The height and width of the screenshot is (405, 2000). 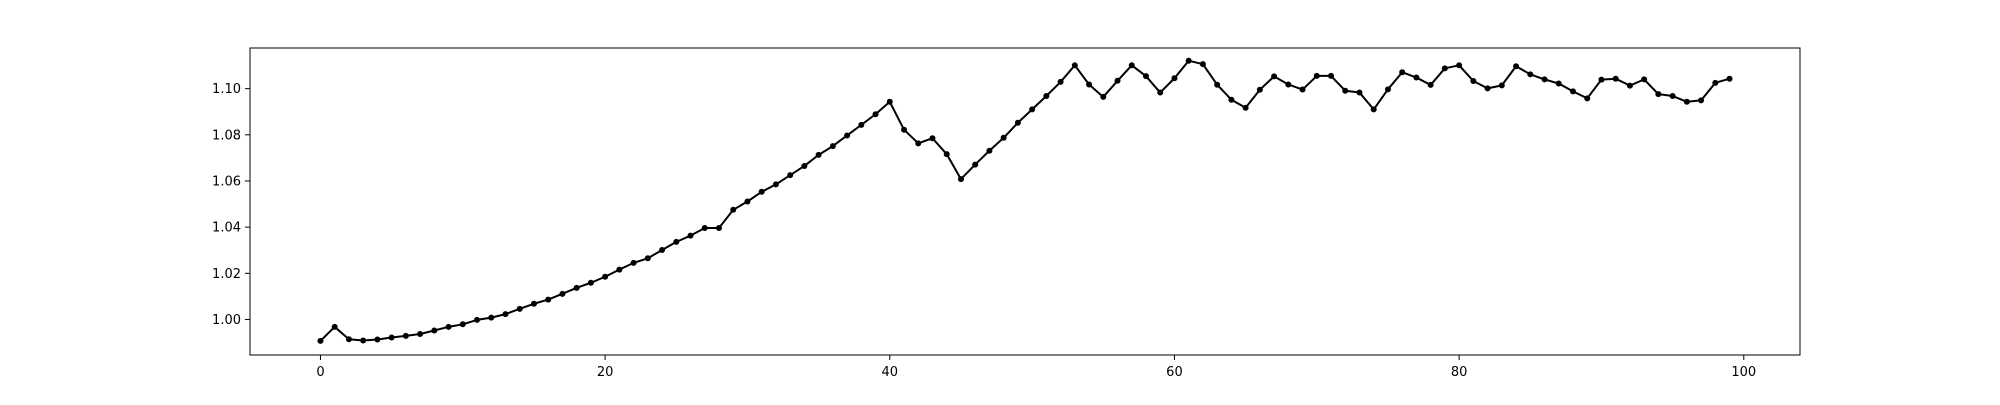 I want to click on x-tick-label: 100, so click(x=1743, y=372).